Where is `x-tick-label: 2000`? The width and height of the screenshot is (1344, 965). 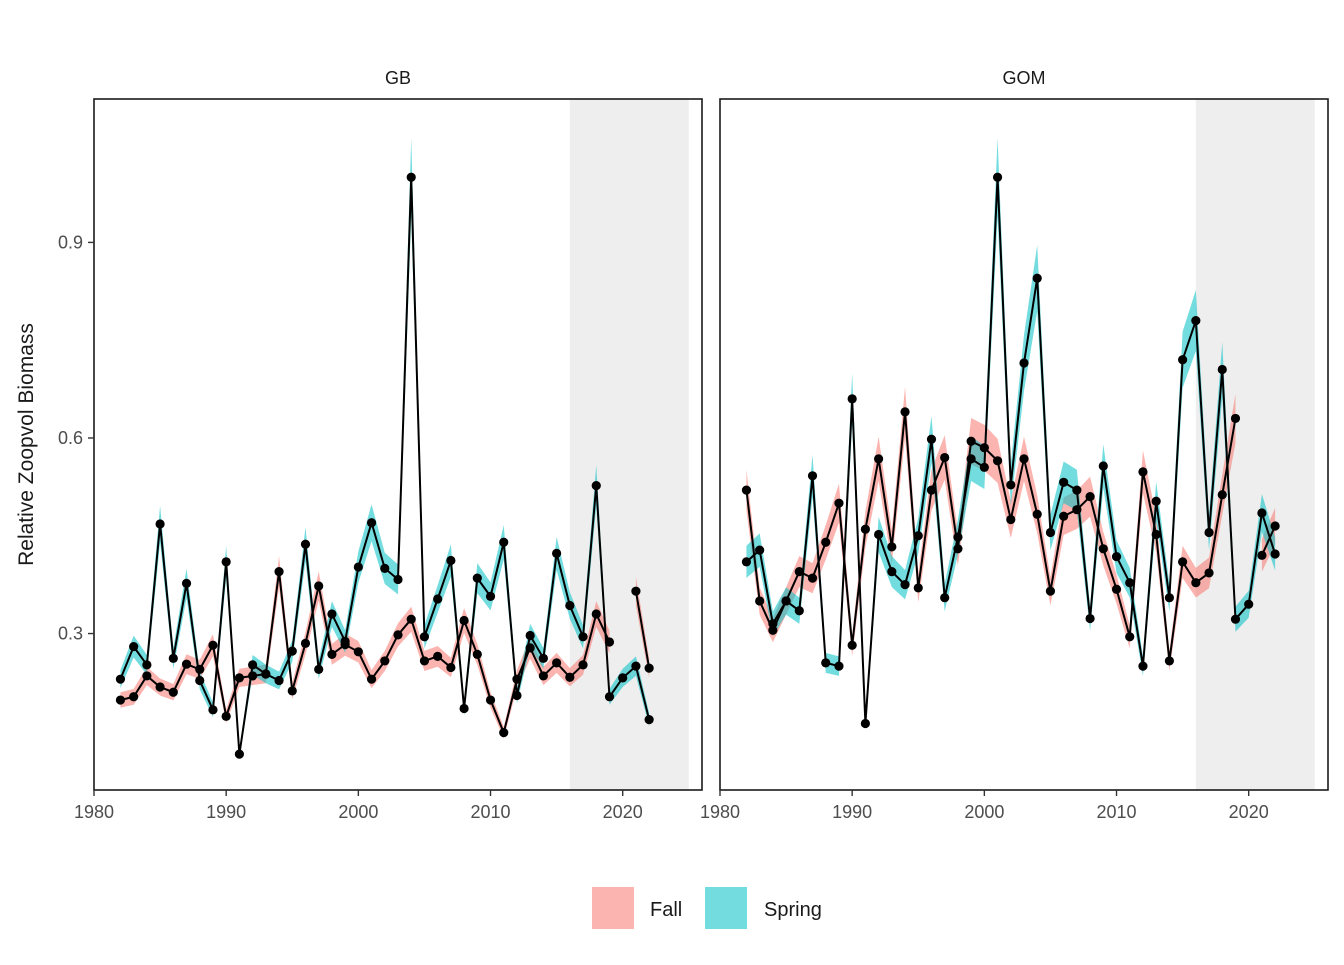 x-tick-label: 2000 is located at coordinates (984, 812).